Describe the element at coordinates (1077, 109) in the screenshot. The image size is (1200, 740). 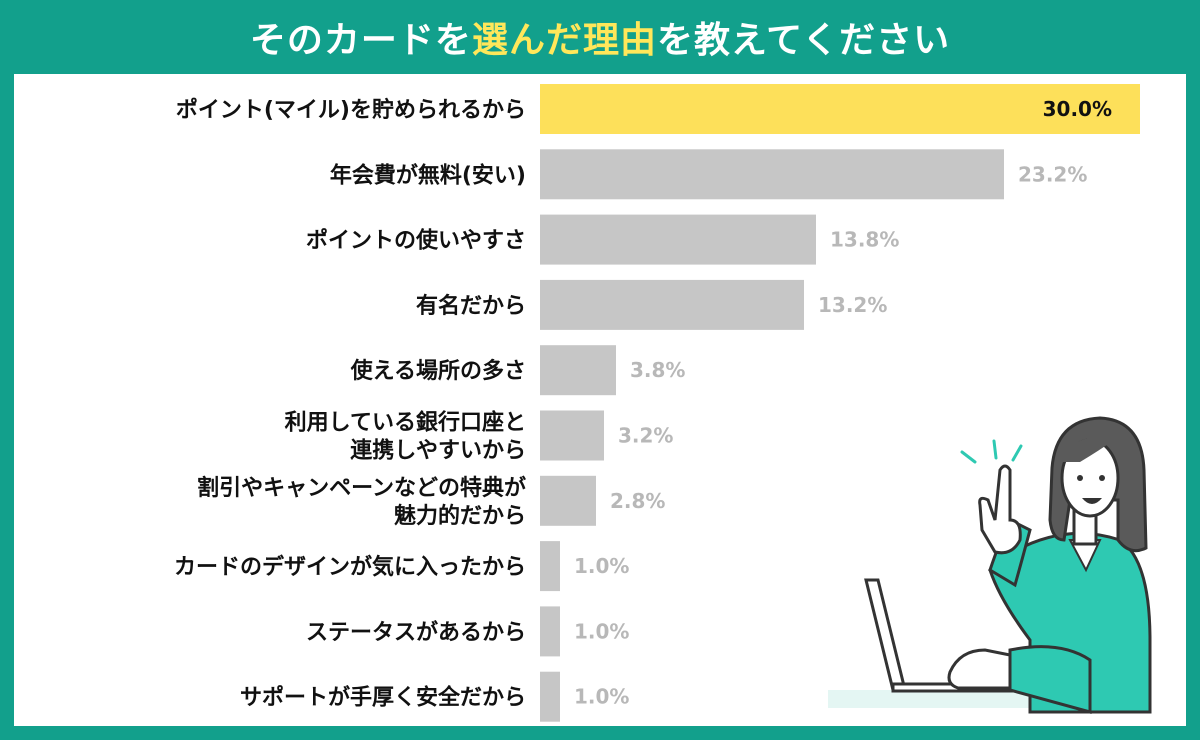
I see `value-label-0: 30.0%` at that location.